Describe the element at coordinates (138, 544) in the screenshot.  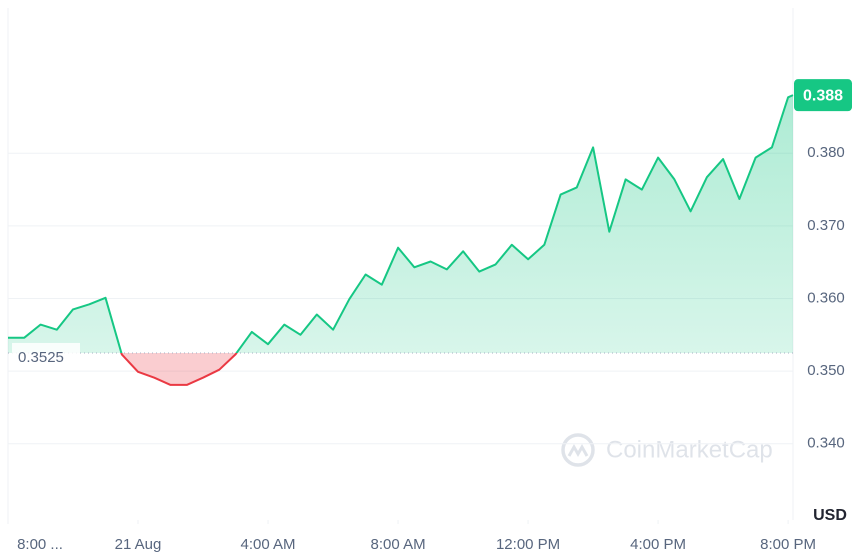
I see `x-tick-label: 21 Aug` at that location.